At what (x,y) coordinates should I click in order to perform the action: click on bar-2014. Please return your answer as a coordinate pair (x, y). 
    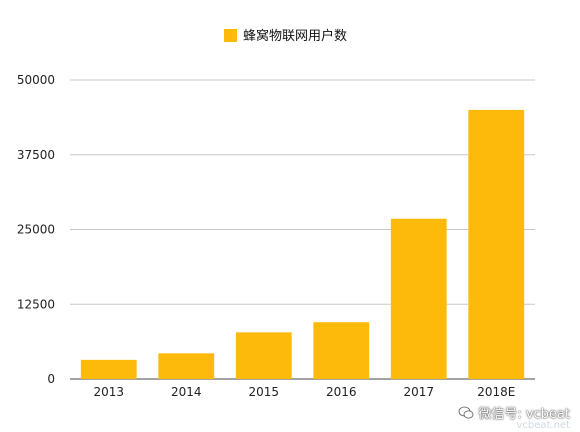
    Looking at the image, I should click on (186, 366).